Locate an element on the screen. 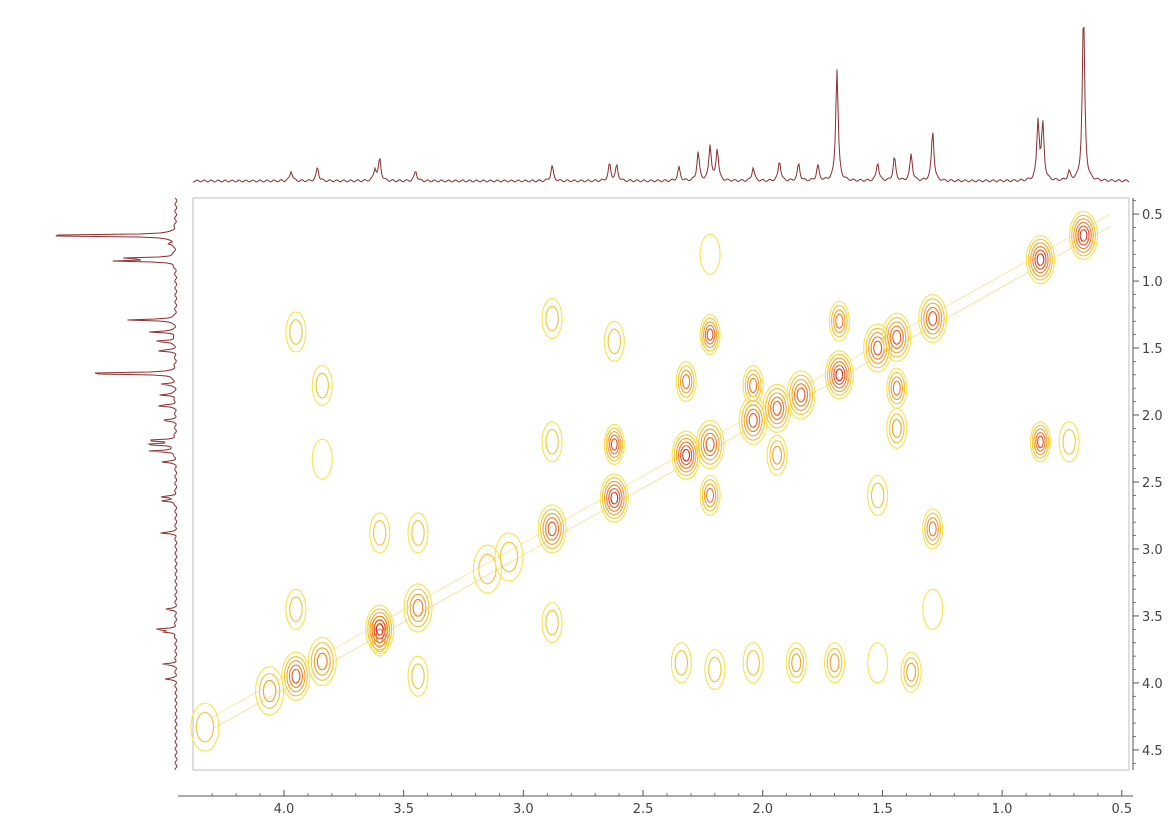 The image size is (1173, 826). x-tick-label: 1.0 is located at coordinates (1002, 809).